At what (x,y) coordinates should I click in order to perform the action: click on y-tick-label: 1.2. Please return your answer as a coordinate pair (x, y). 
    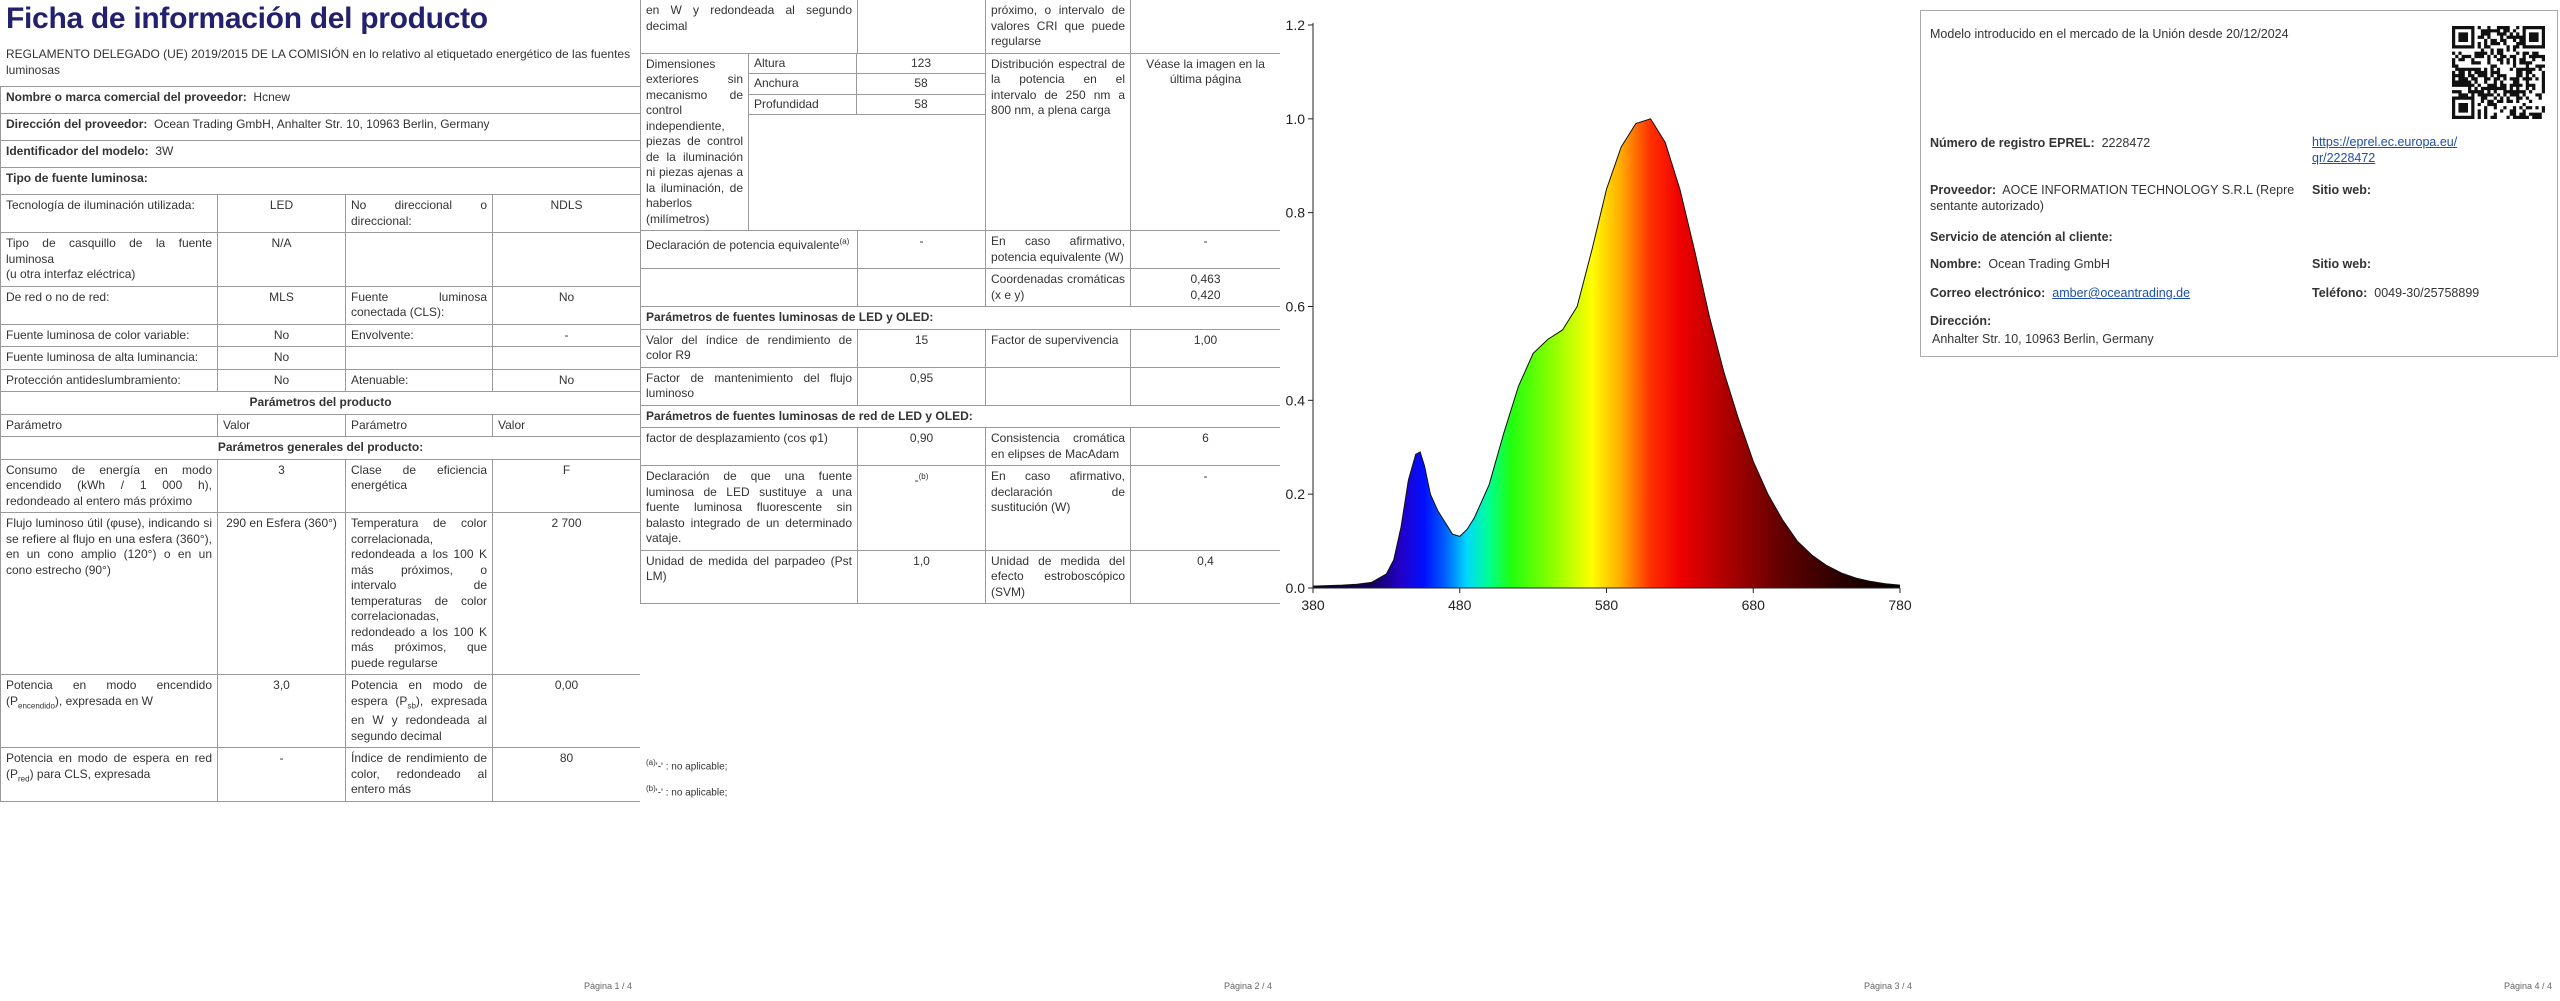
    Looking at the image, I should click on (1296, 25).